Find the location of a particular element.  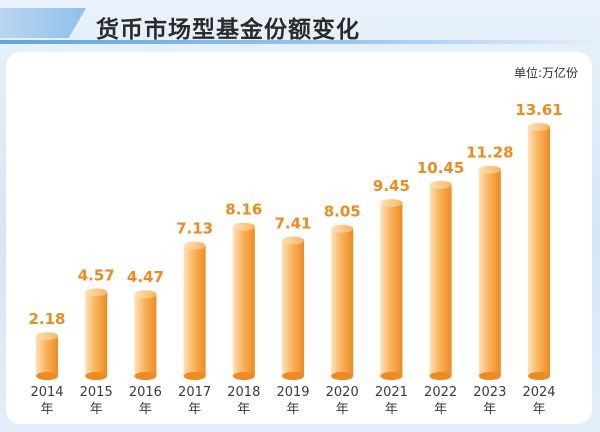

x-tick-label: 2015 年 is located at coordinates (96, 401).